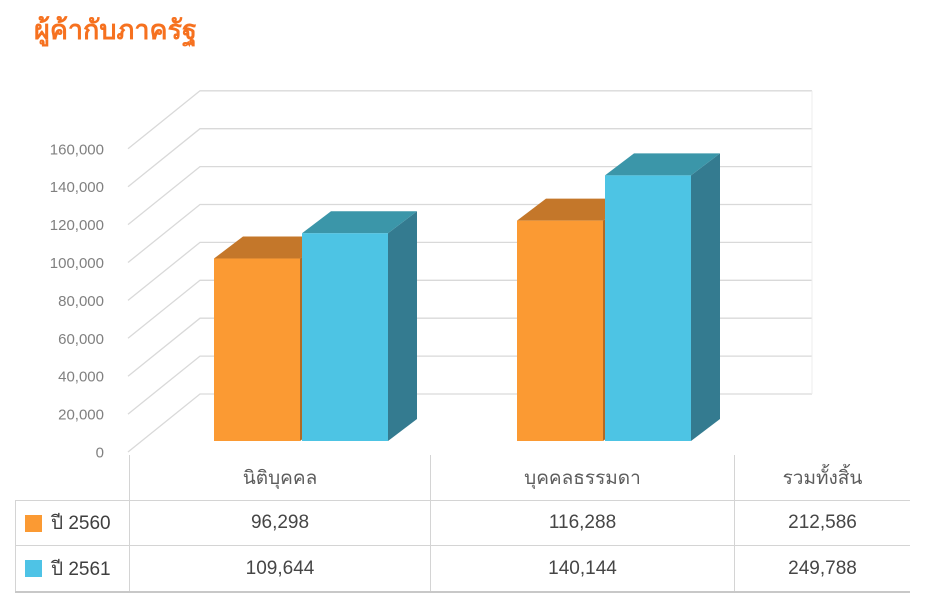  I want to click on table-cell-2560-bukkhontammada: 116,288, so click(582, 522).